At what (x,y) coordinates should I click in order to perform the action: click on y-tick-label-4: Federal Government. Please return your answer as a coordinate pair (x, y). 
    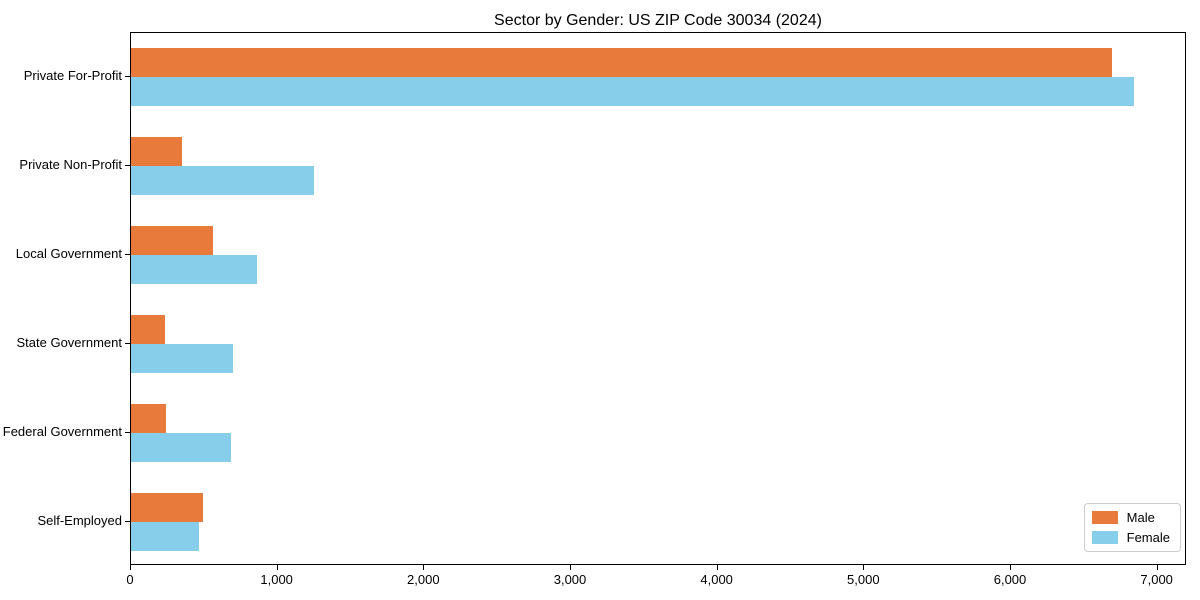
    Looking at the image, I should click on (62, 431).